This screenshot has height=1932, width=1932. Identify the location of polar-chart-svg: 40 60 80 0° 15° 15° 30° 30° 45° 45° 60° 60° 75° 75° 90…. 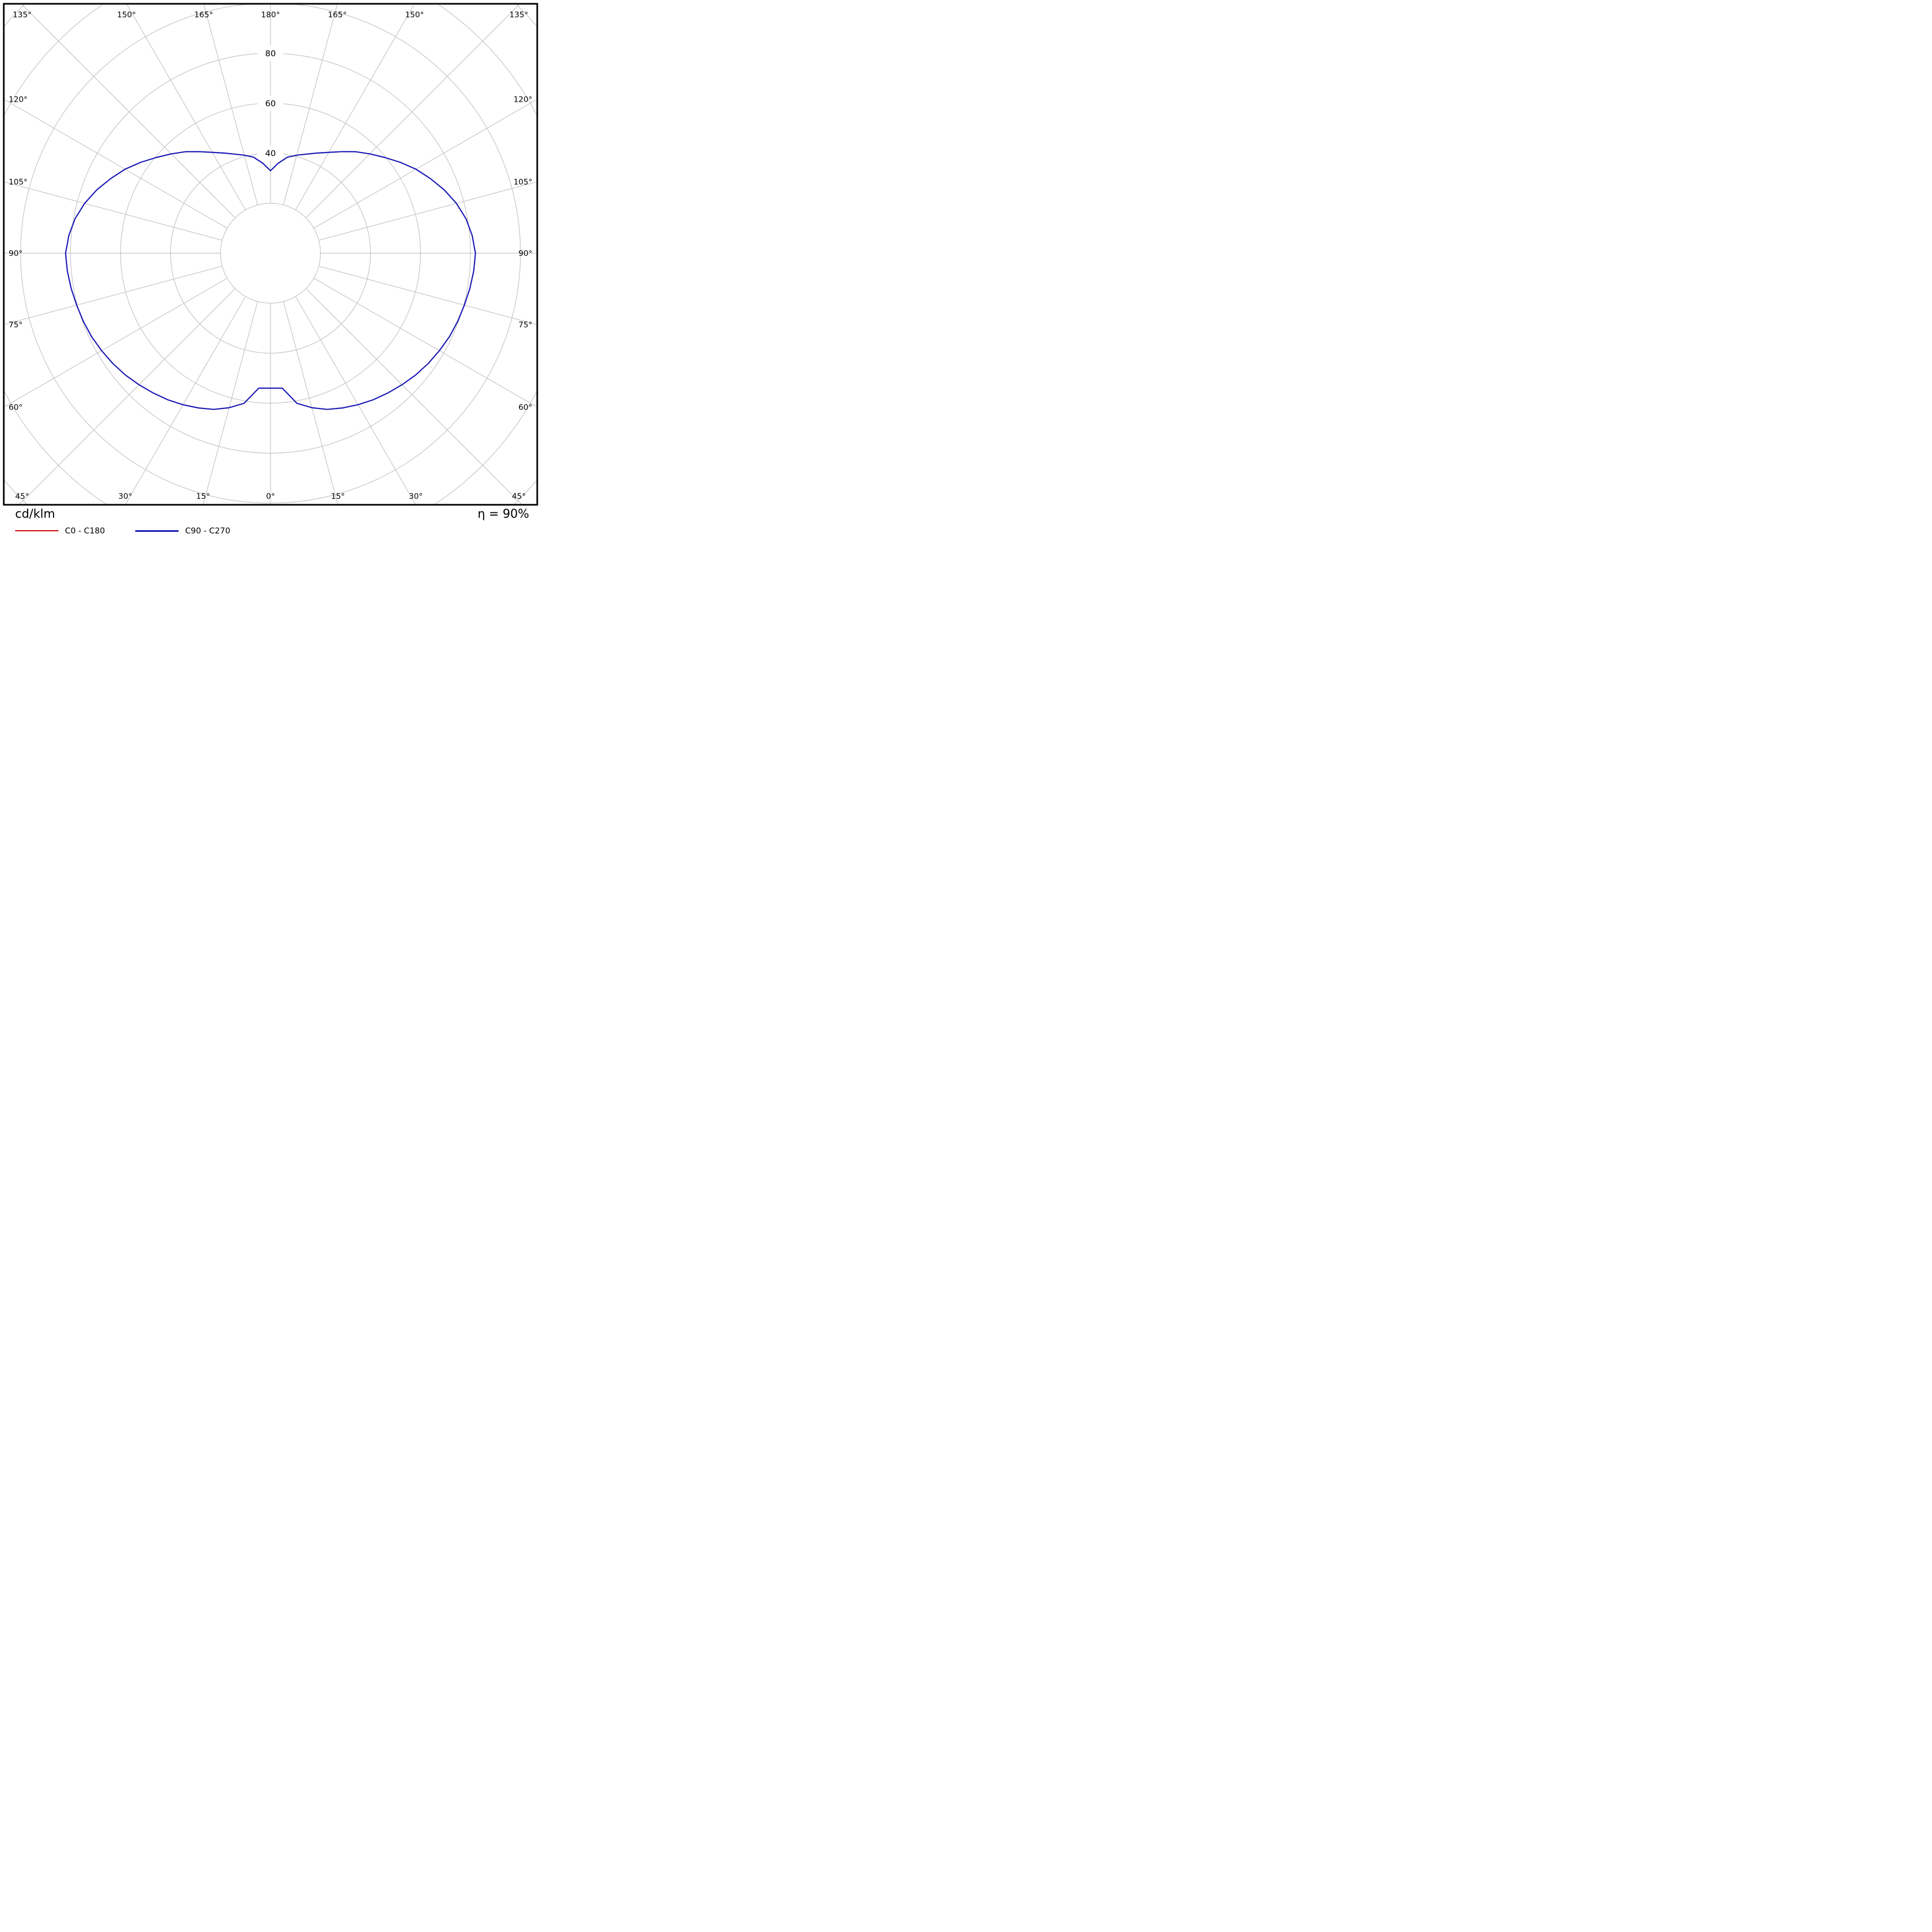
(270, 254).